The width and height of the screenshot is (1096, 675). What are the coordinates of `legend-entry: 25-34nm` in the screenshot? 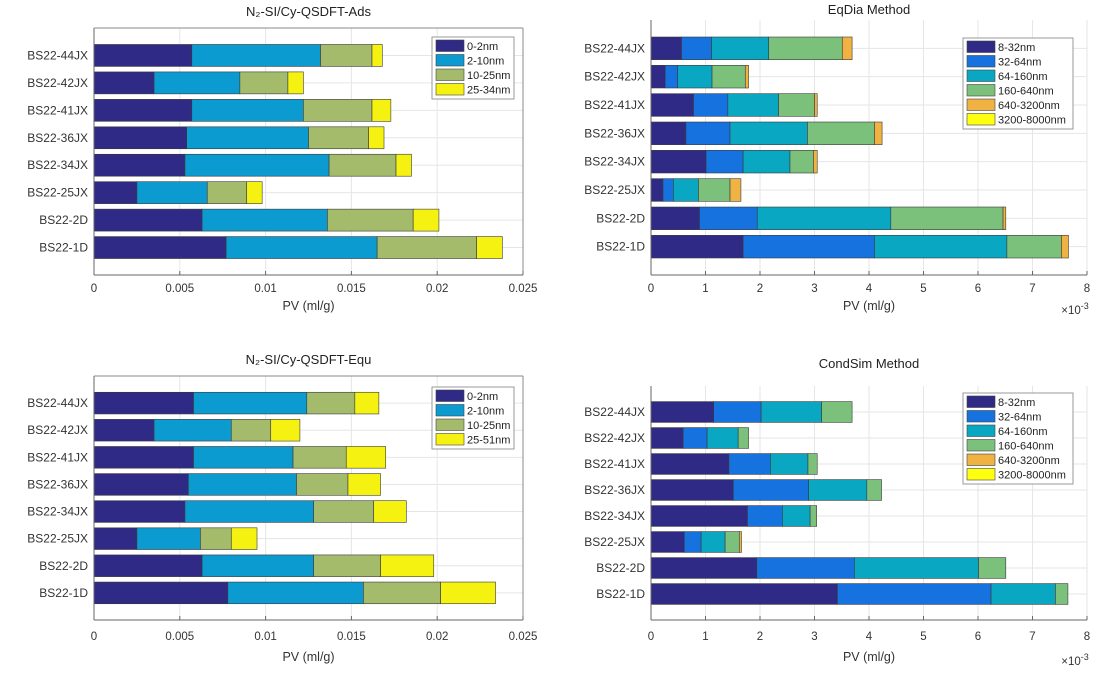 It's located at (488, 91).